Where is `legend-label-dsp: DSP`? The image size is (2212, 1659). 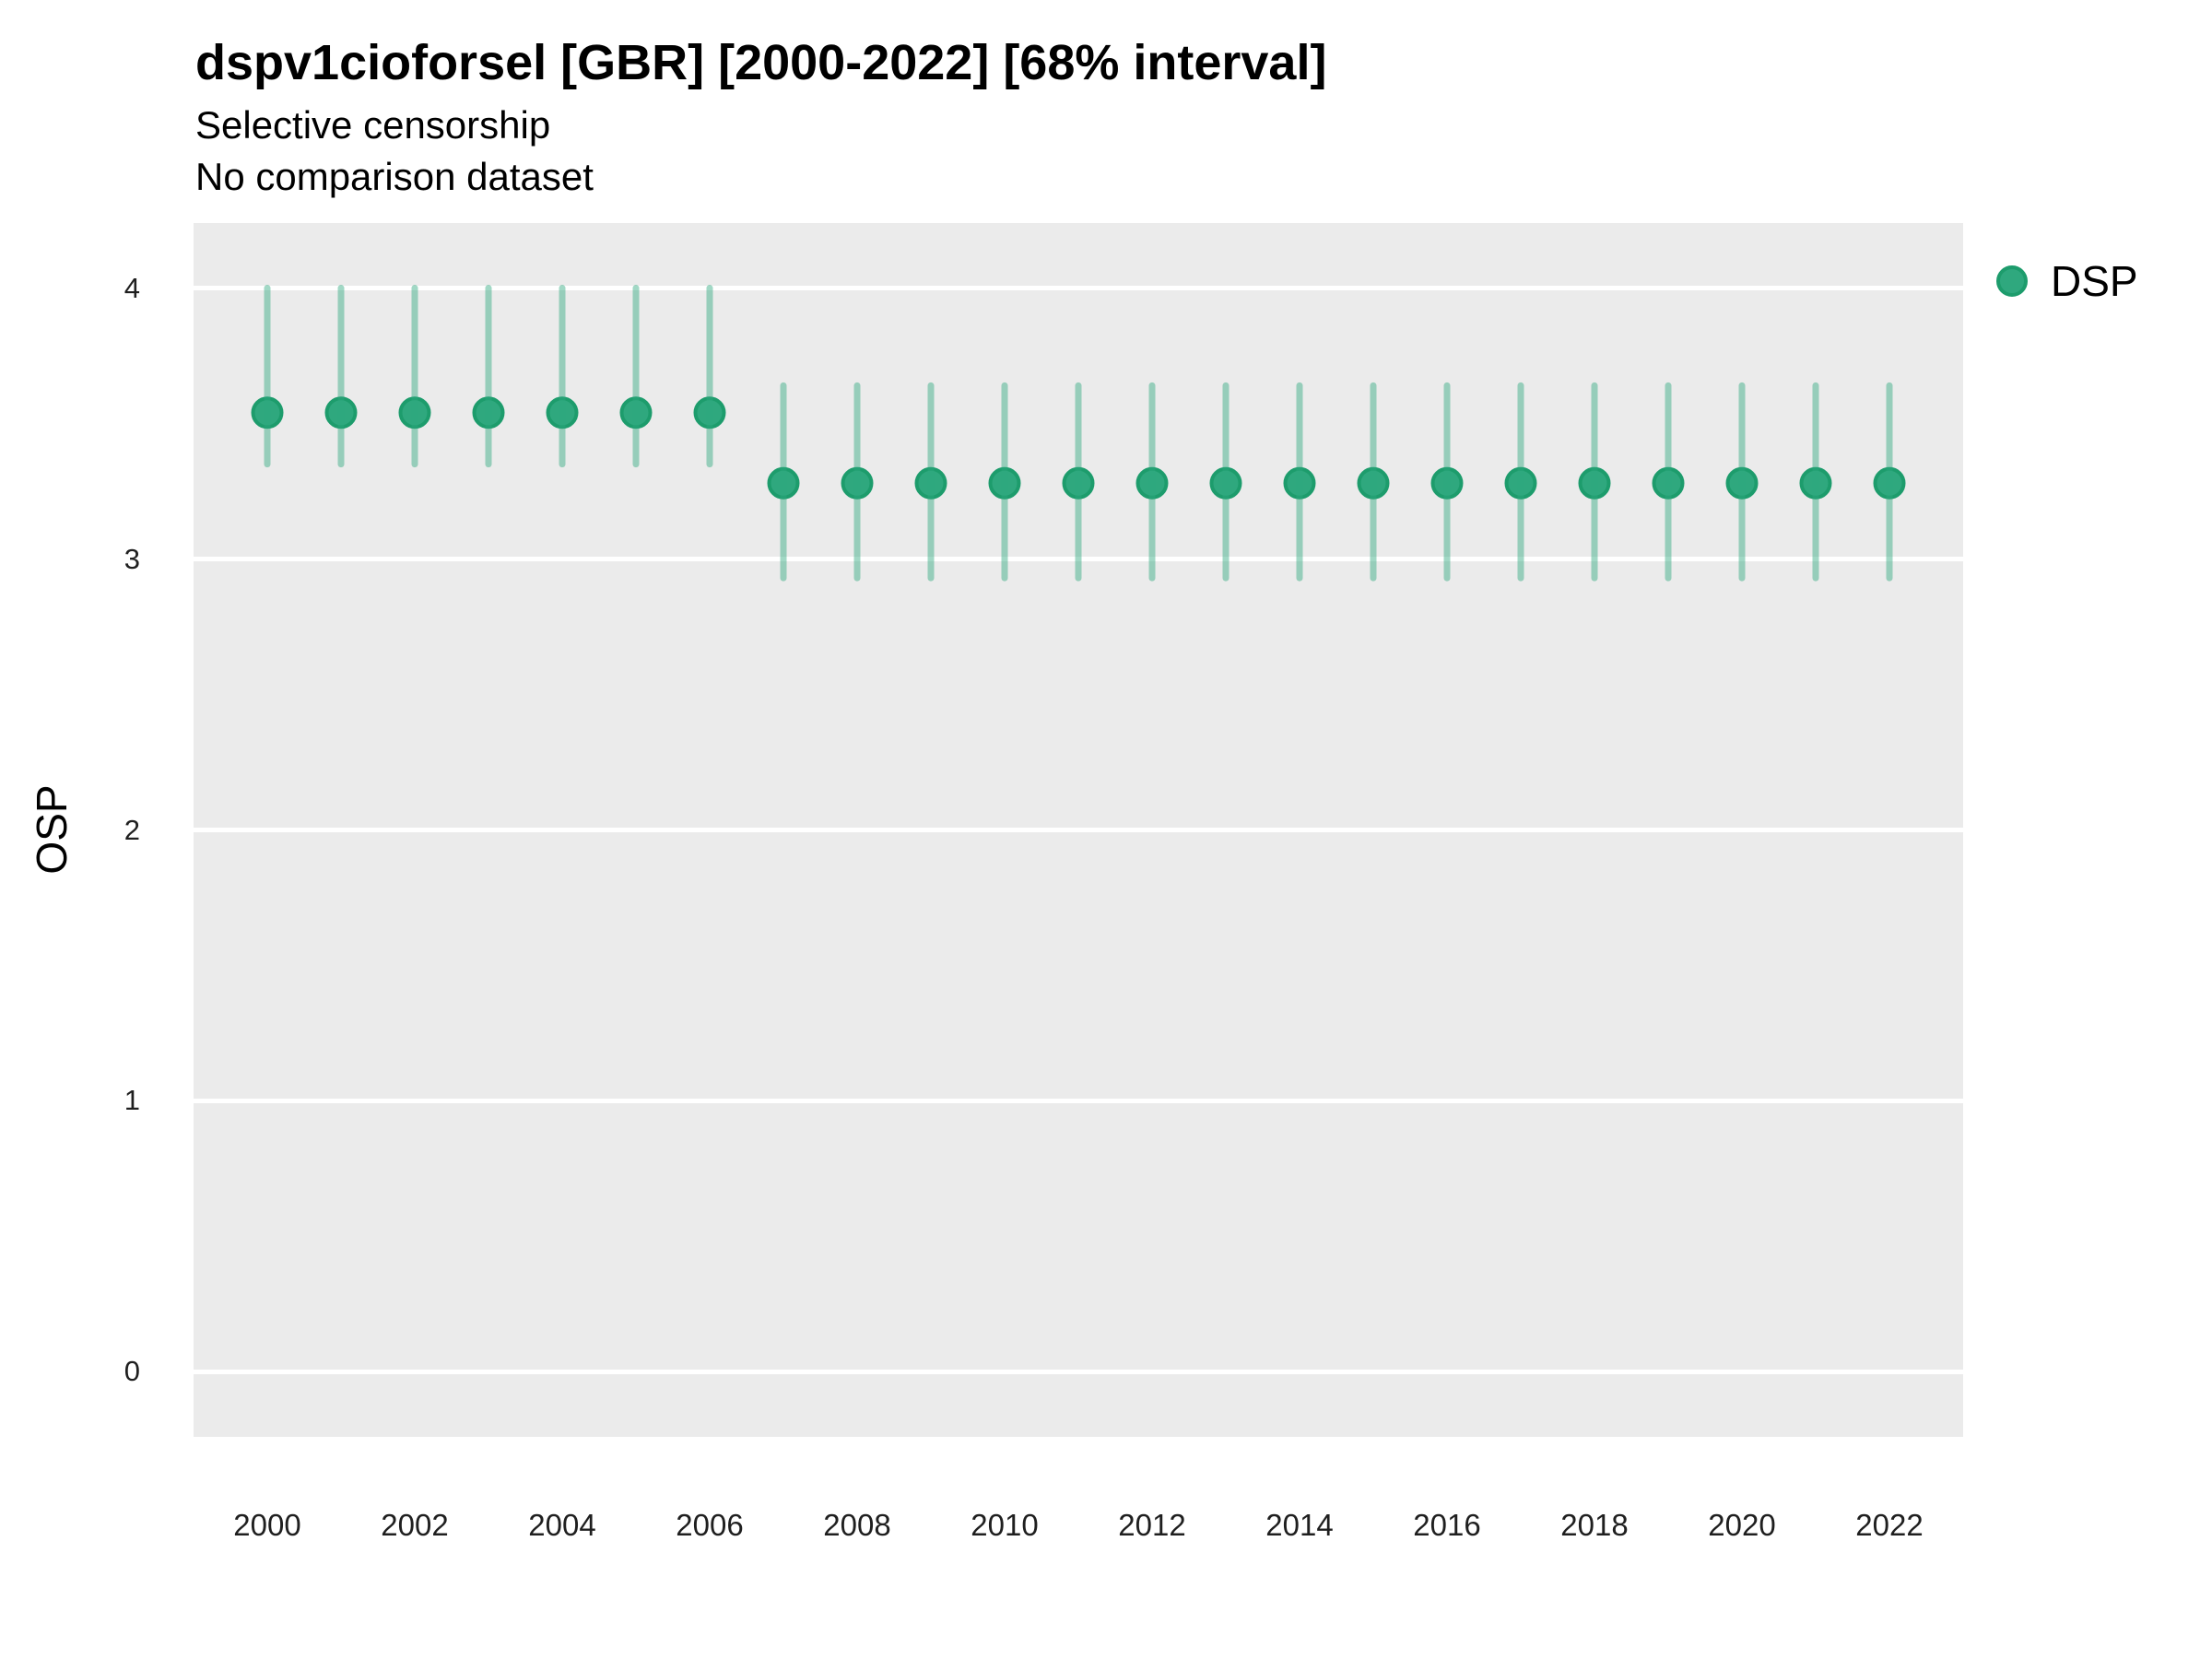
legend-label-dsp: DSP is located at coordinates (2094, 281).